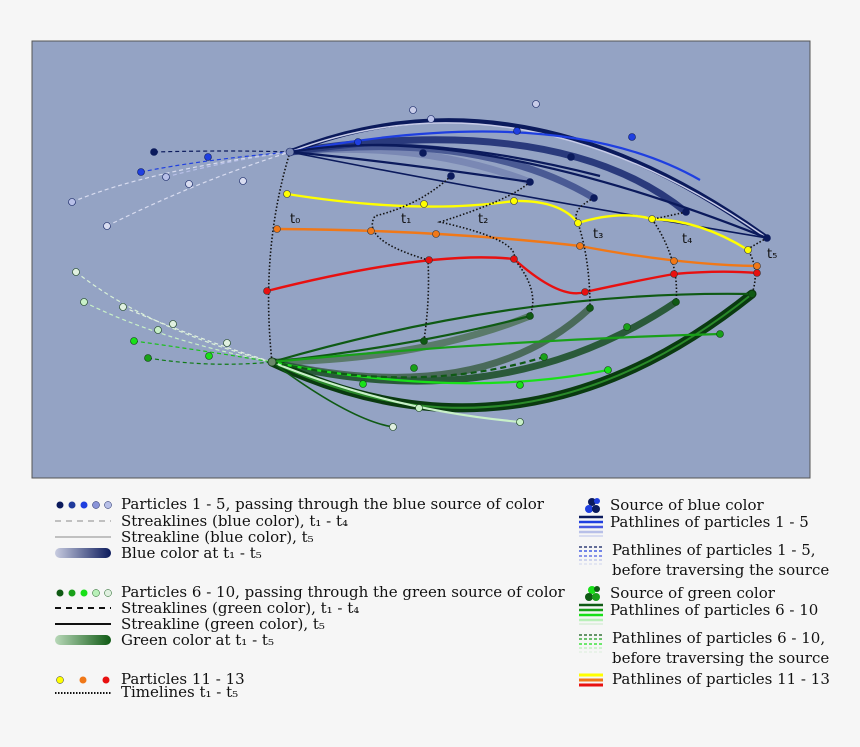  Describe the element at coordinates (598, 234) in the screenshot. I see `time-label-t3: t₃` at that location.